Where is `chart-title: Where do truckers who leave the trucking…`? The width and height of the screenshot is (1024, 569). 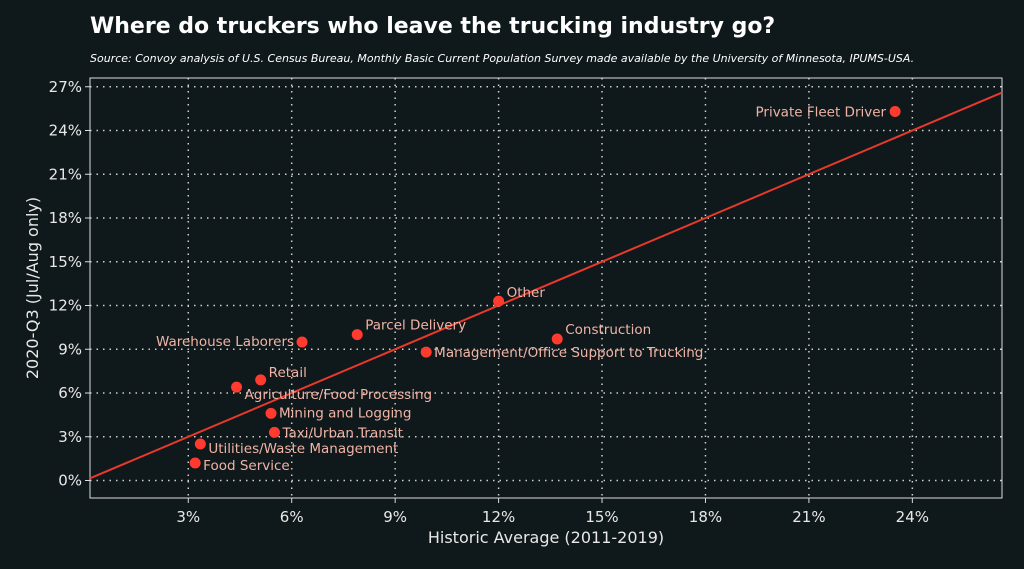 chart-title: Where do truckers who leave the trucking… is located at coordinates (433, 26).